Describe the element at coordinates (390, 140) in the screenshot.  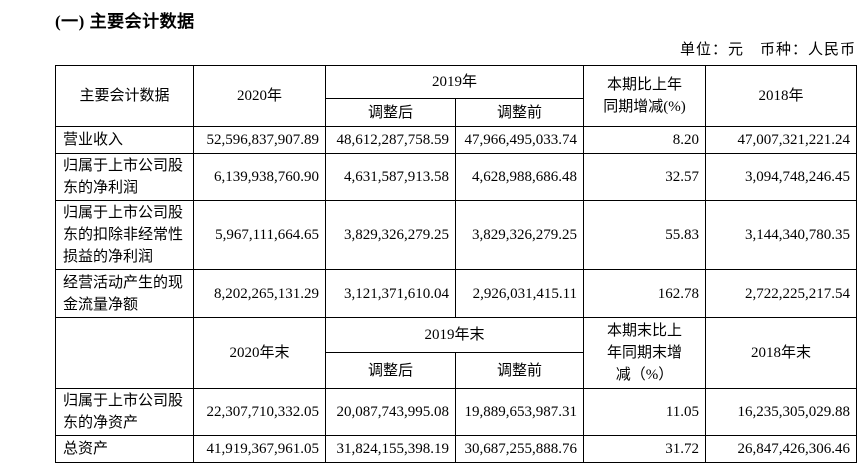
I see `cell-2019-adjusted: 48,612,287,758.59` at that location.